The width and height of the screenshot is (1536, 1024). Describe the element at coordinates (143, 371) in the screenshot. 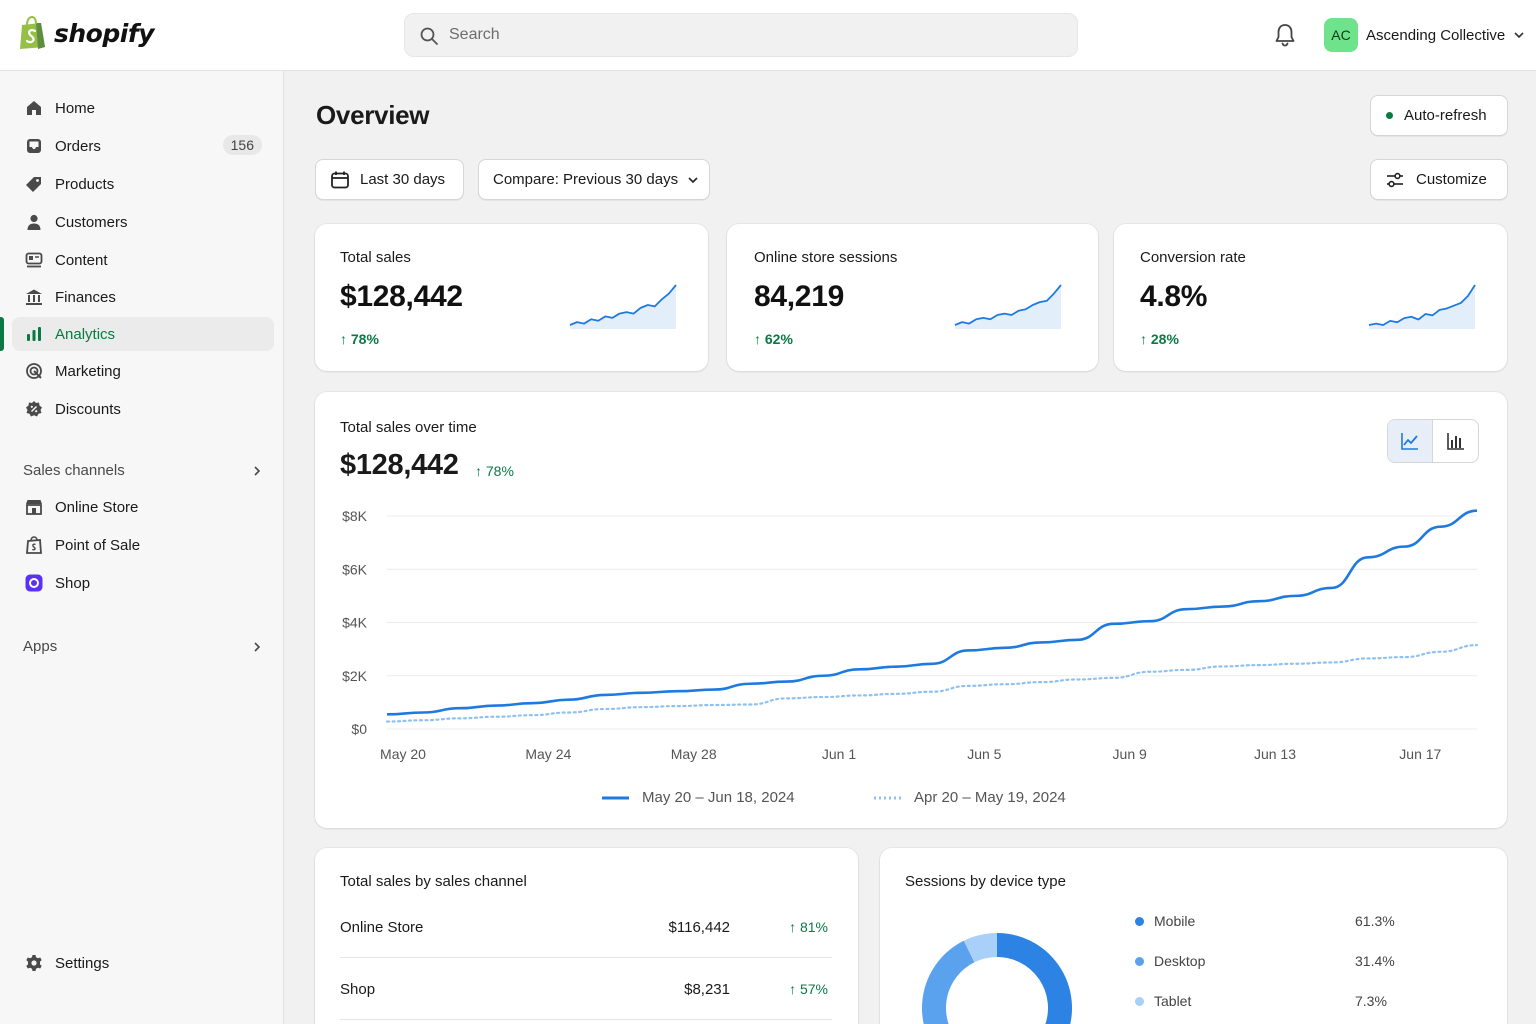

I see `sidebar-item-marketing: Marketing` at that location.